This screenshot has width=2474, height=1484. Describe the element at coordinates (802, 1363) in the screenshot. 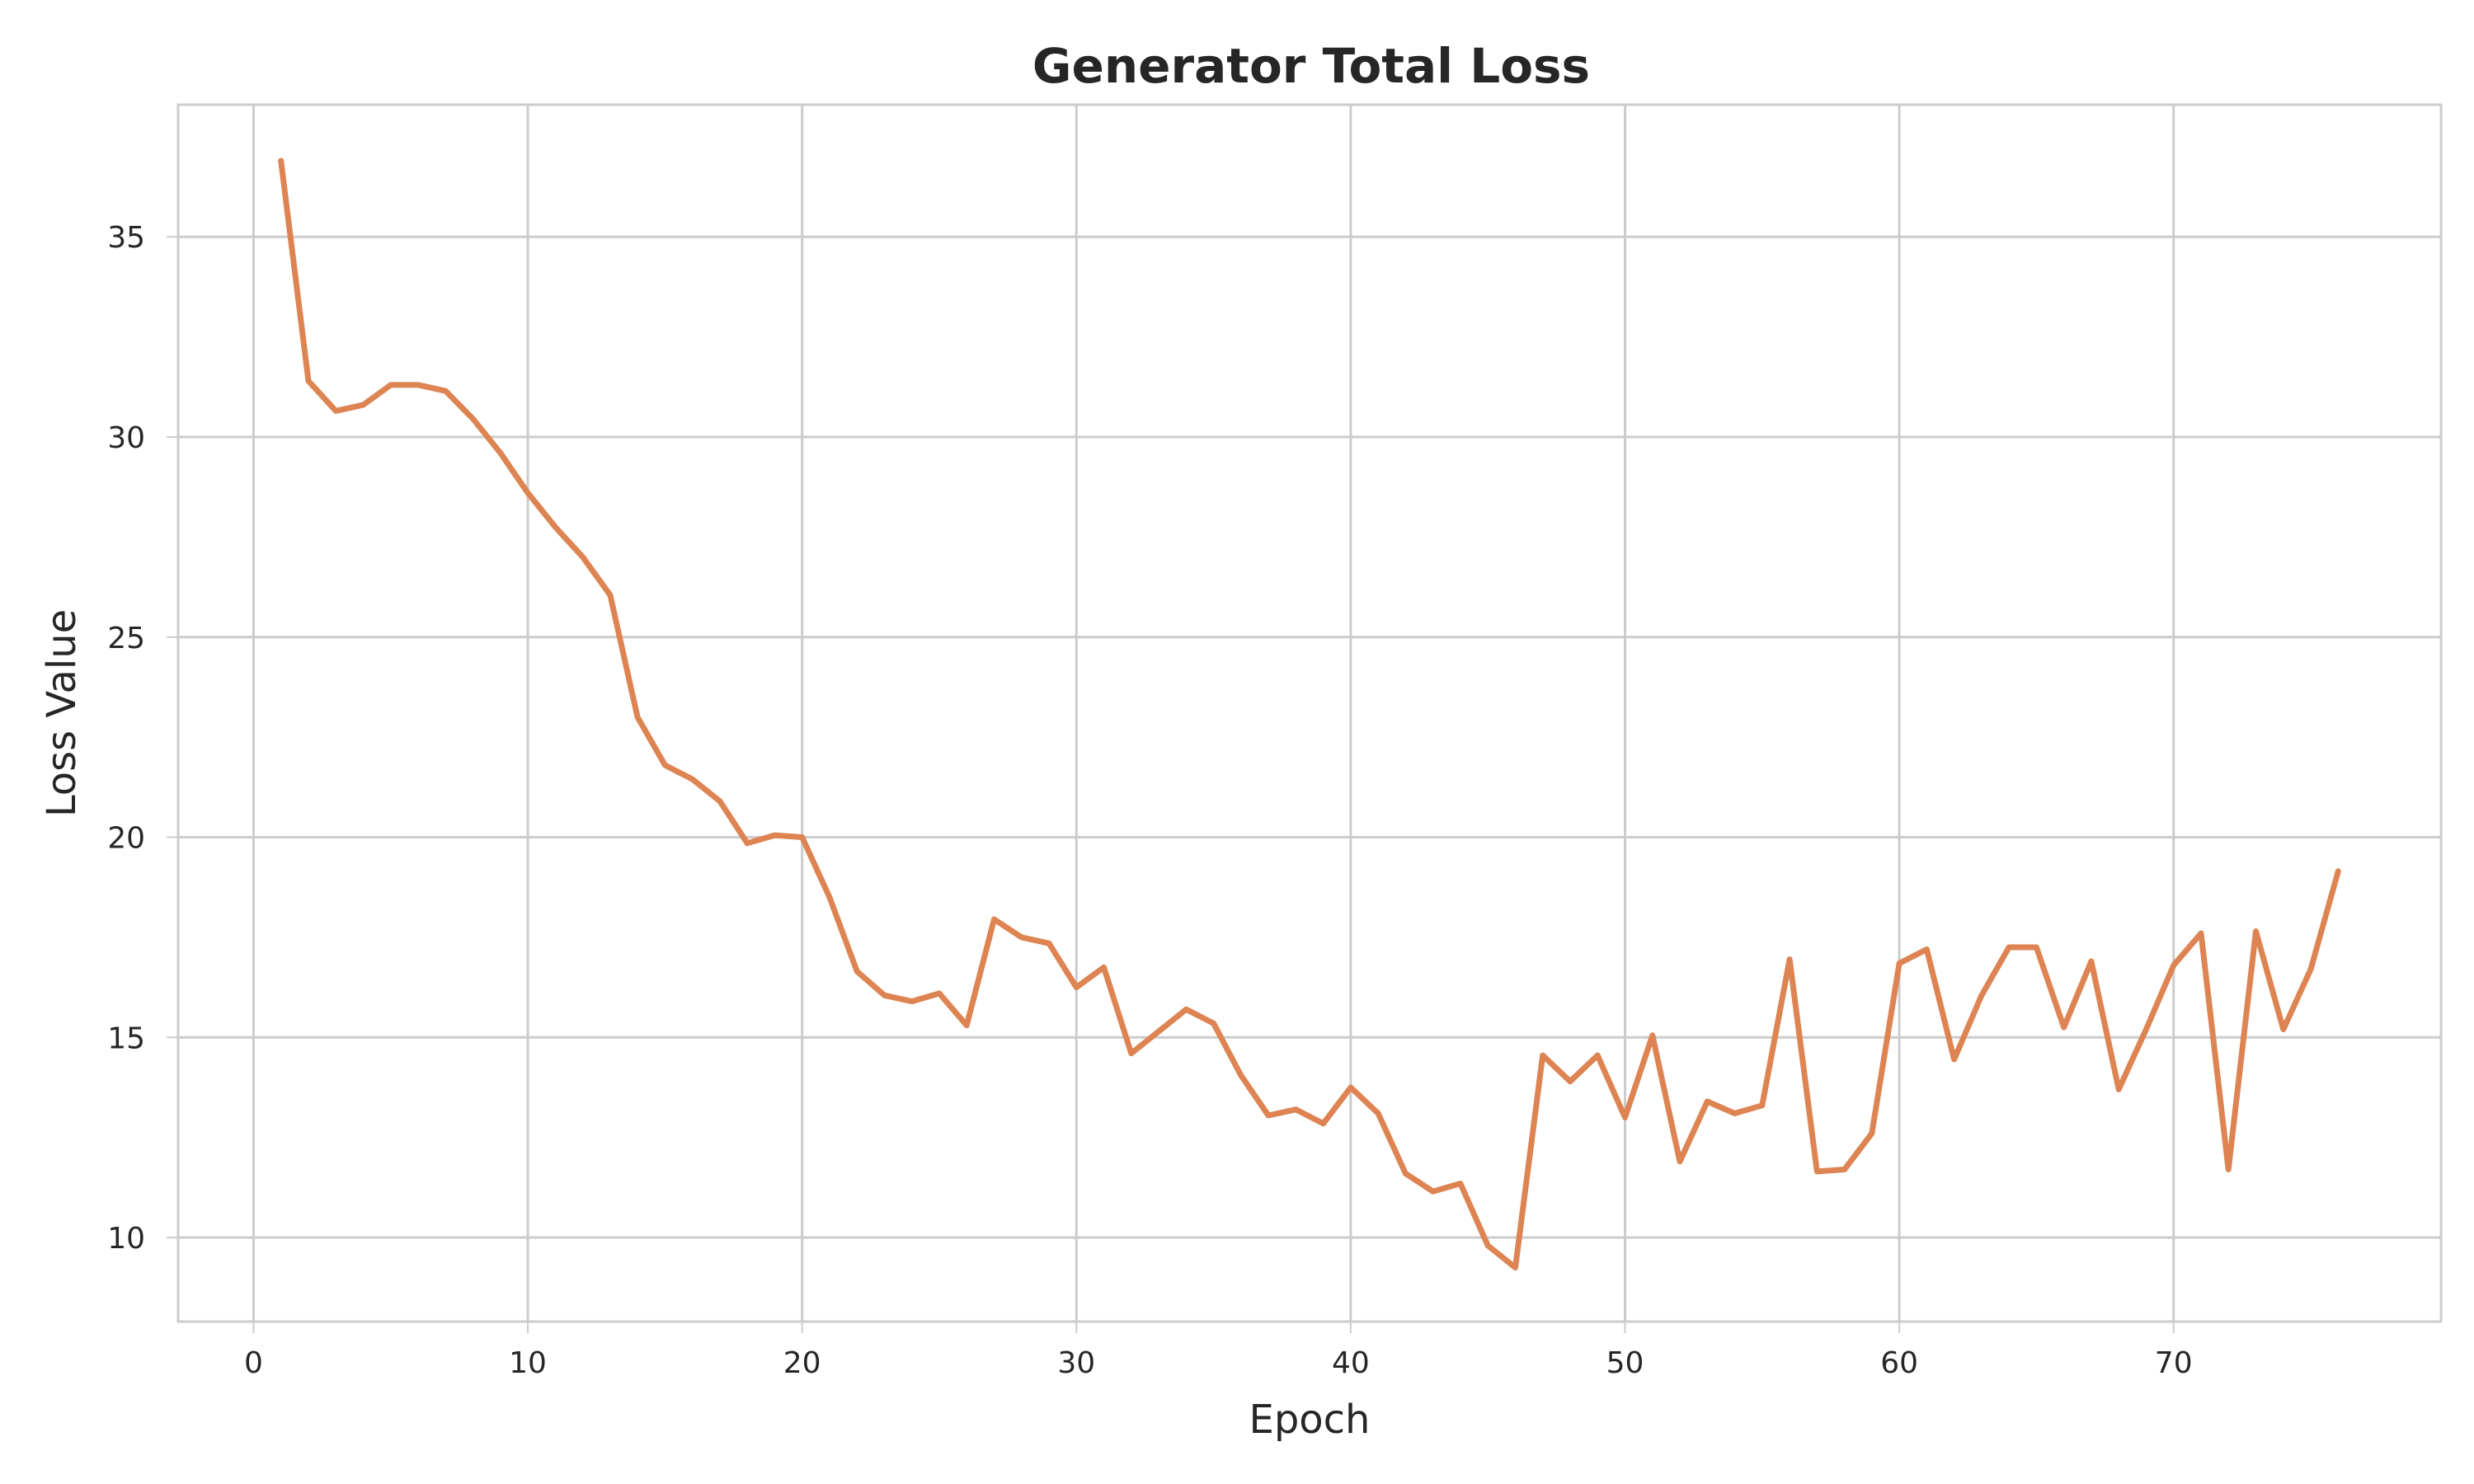

I see `x-tick-label: 20` at that location.